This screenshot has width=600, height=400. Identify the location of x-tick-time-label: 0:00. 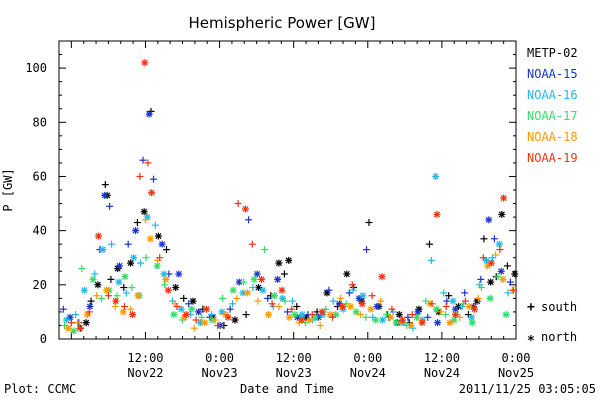
(516, 358).